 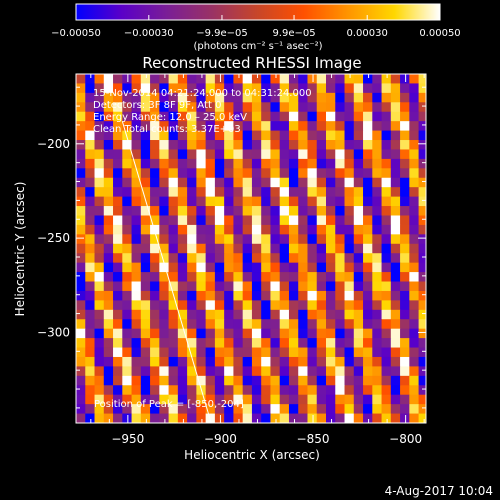 I want to click on annotation-energy-range: Energy Range: 12.0 – 25.0 keV, so click(x=170, y=117).